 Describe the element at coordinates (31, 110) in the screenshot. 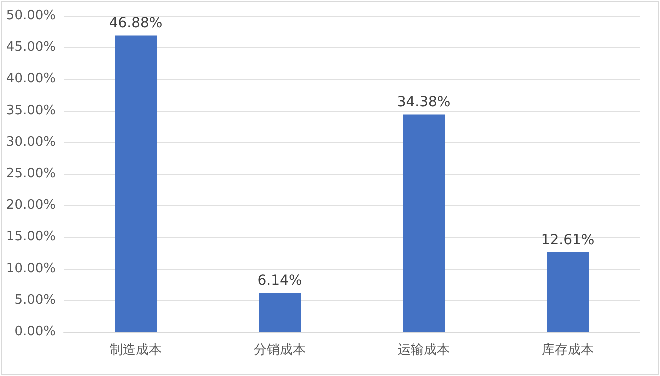

I see `y-tick-label: 35.00%` at that location.